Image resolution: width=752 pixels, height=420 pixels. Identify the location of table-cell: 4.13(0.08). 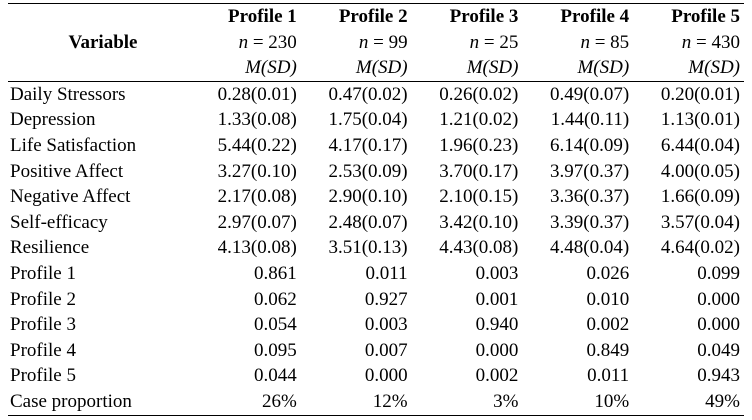
(257, 248).